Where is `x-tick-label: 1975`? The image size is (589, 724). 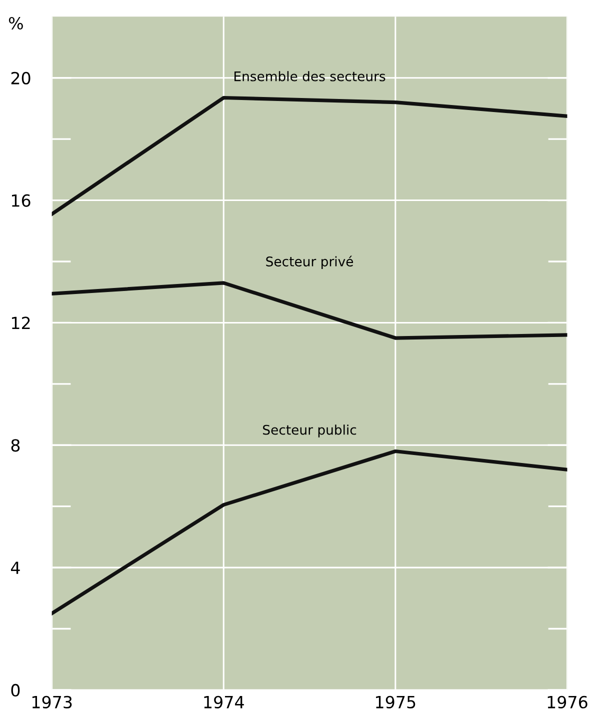
x-tick-label: 1975 is located at coordinates (396, 702).